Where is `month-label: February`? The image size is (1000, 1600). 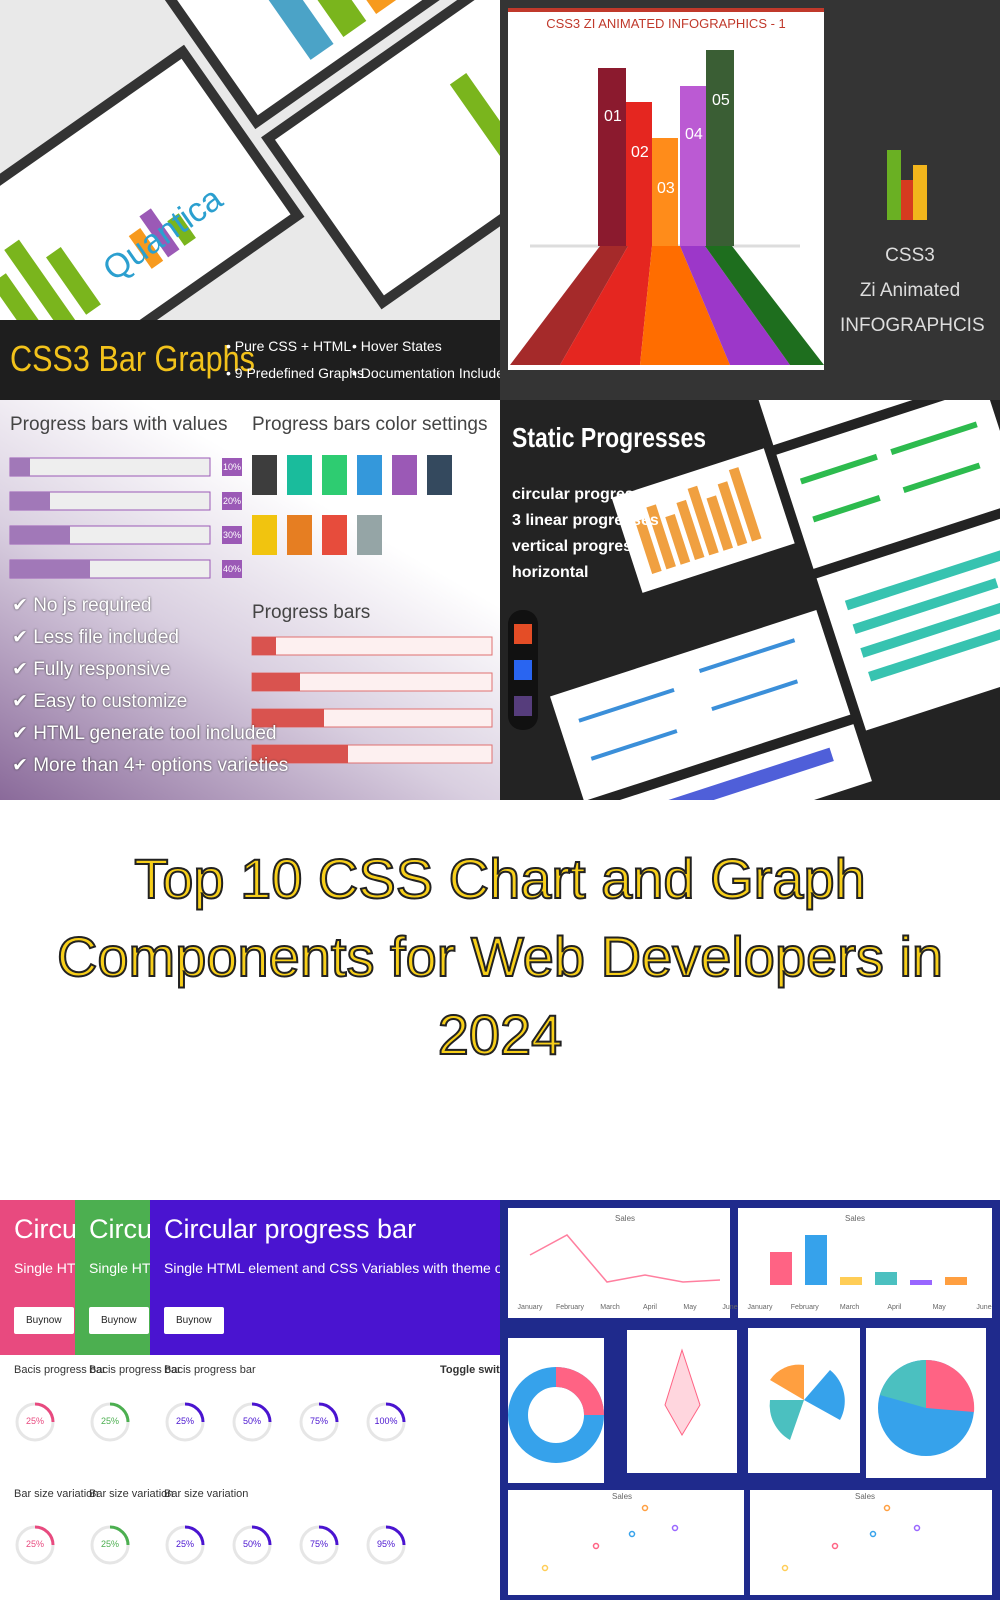 month-label: February is located at coordinates (569, 1307).